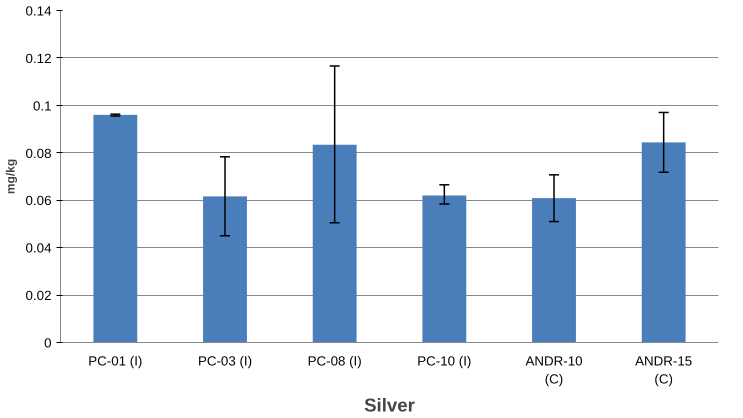 The height and width of the screenshot is (418, 743). What do you see at coordinates (225, 361) in the screenshot?
I see `x-tick-label: PC-03 (I)` at bounding box center [225, 361].